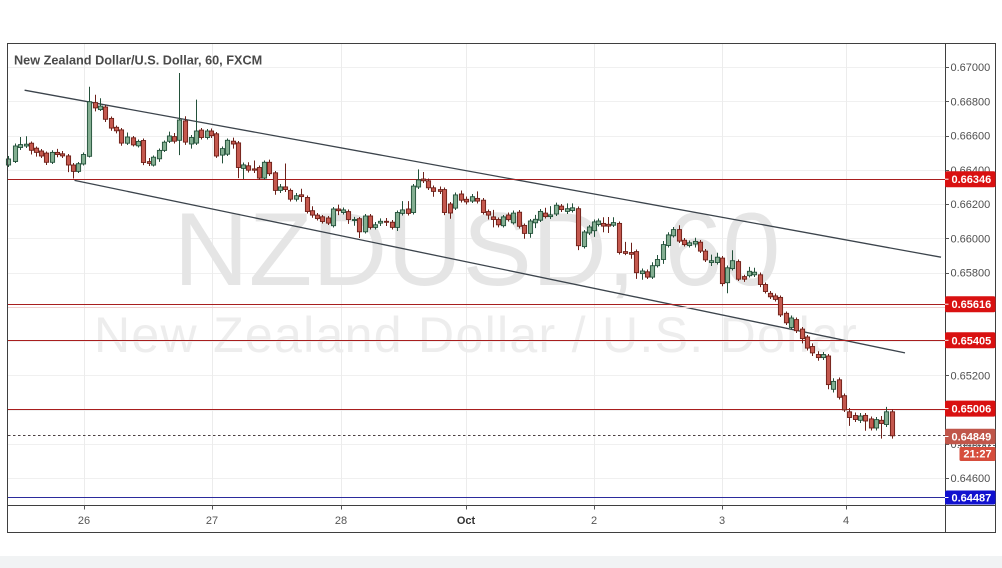 The image size is (1002, 568). I want to click on svg-text: 0.66200, so click(971, 205).